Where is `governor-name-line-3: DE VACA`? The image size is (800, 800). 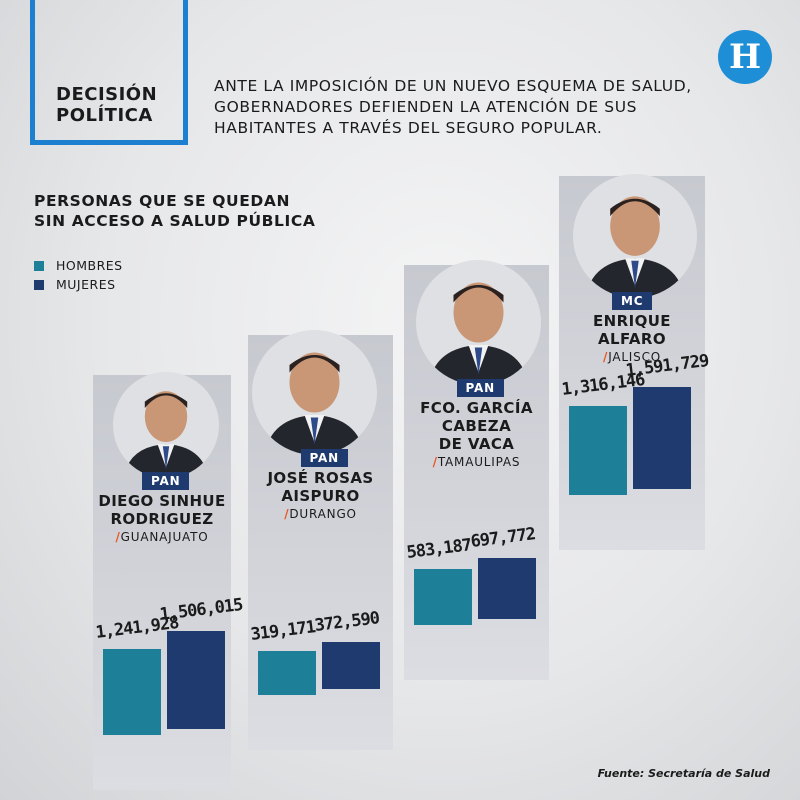
governor-name-line-3: DE VACA is located at coordinates (476, 444).